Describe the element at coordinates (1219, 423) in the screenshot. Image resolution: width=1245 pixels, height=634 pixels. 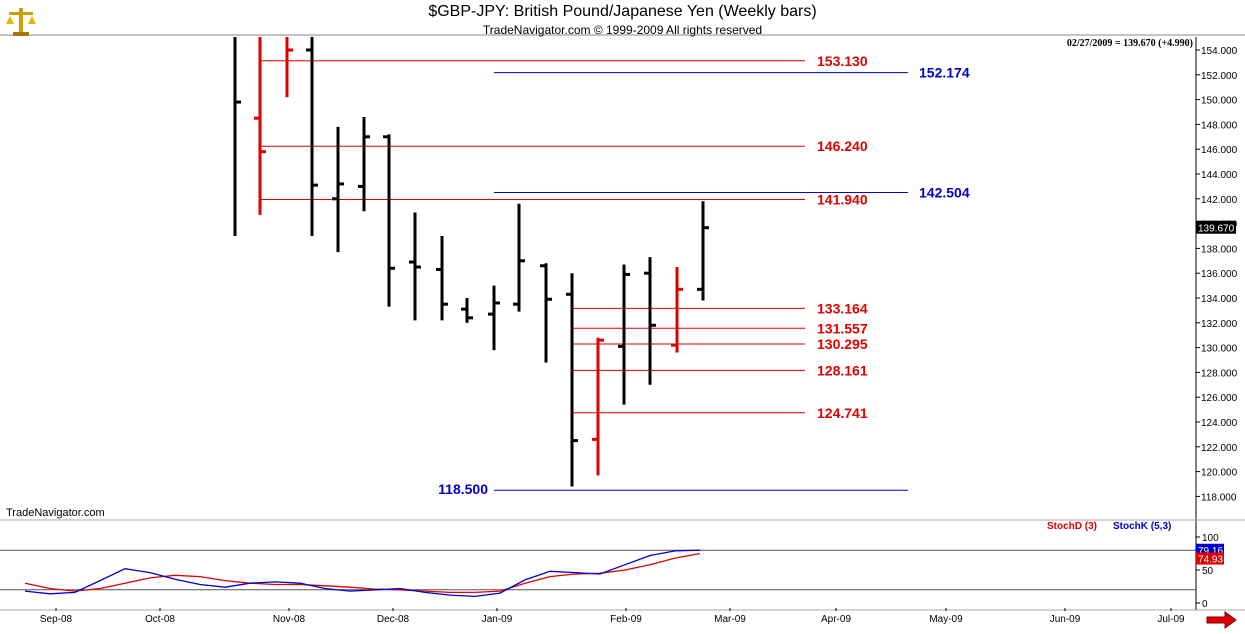
I see `price-tick-label: 124.000` at that location.